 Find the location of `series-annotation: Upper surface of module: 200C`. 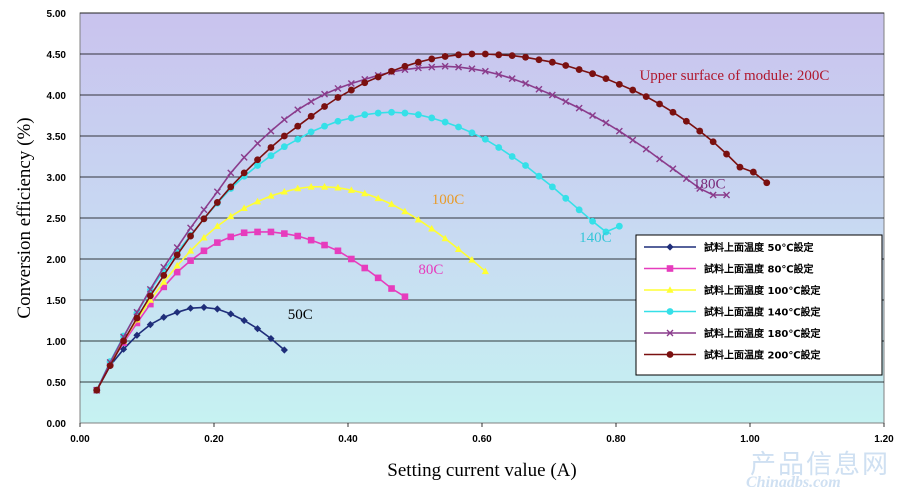

series-annotation: Upper surface of module: 200C is located at coordinates (734, 76).